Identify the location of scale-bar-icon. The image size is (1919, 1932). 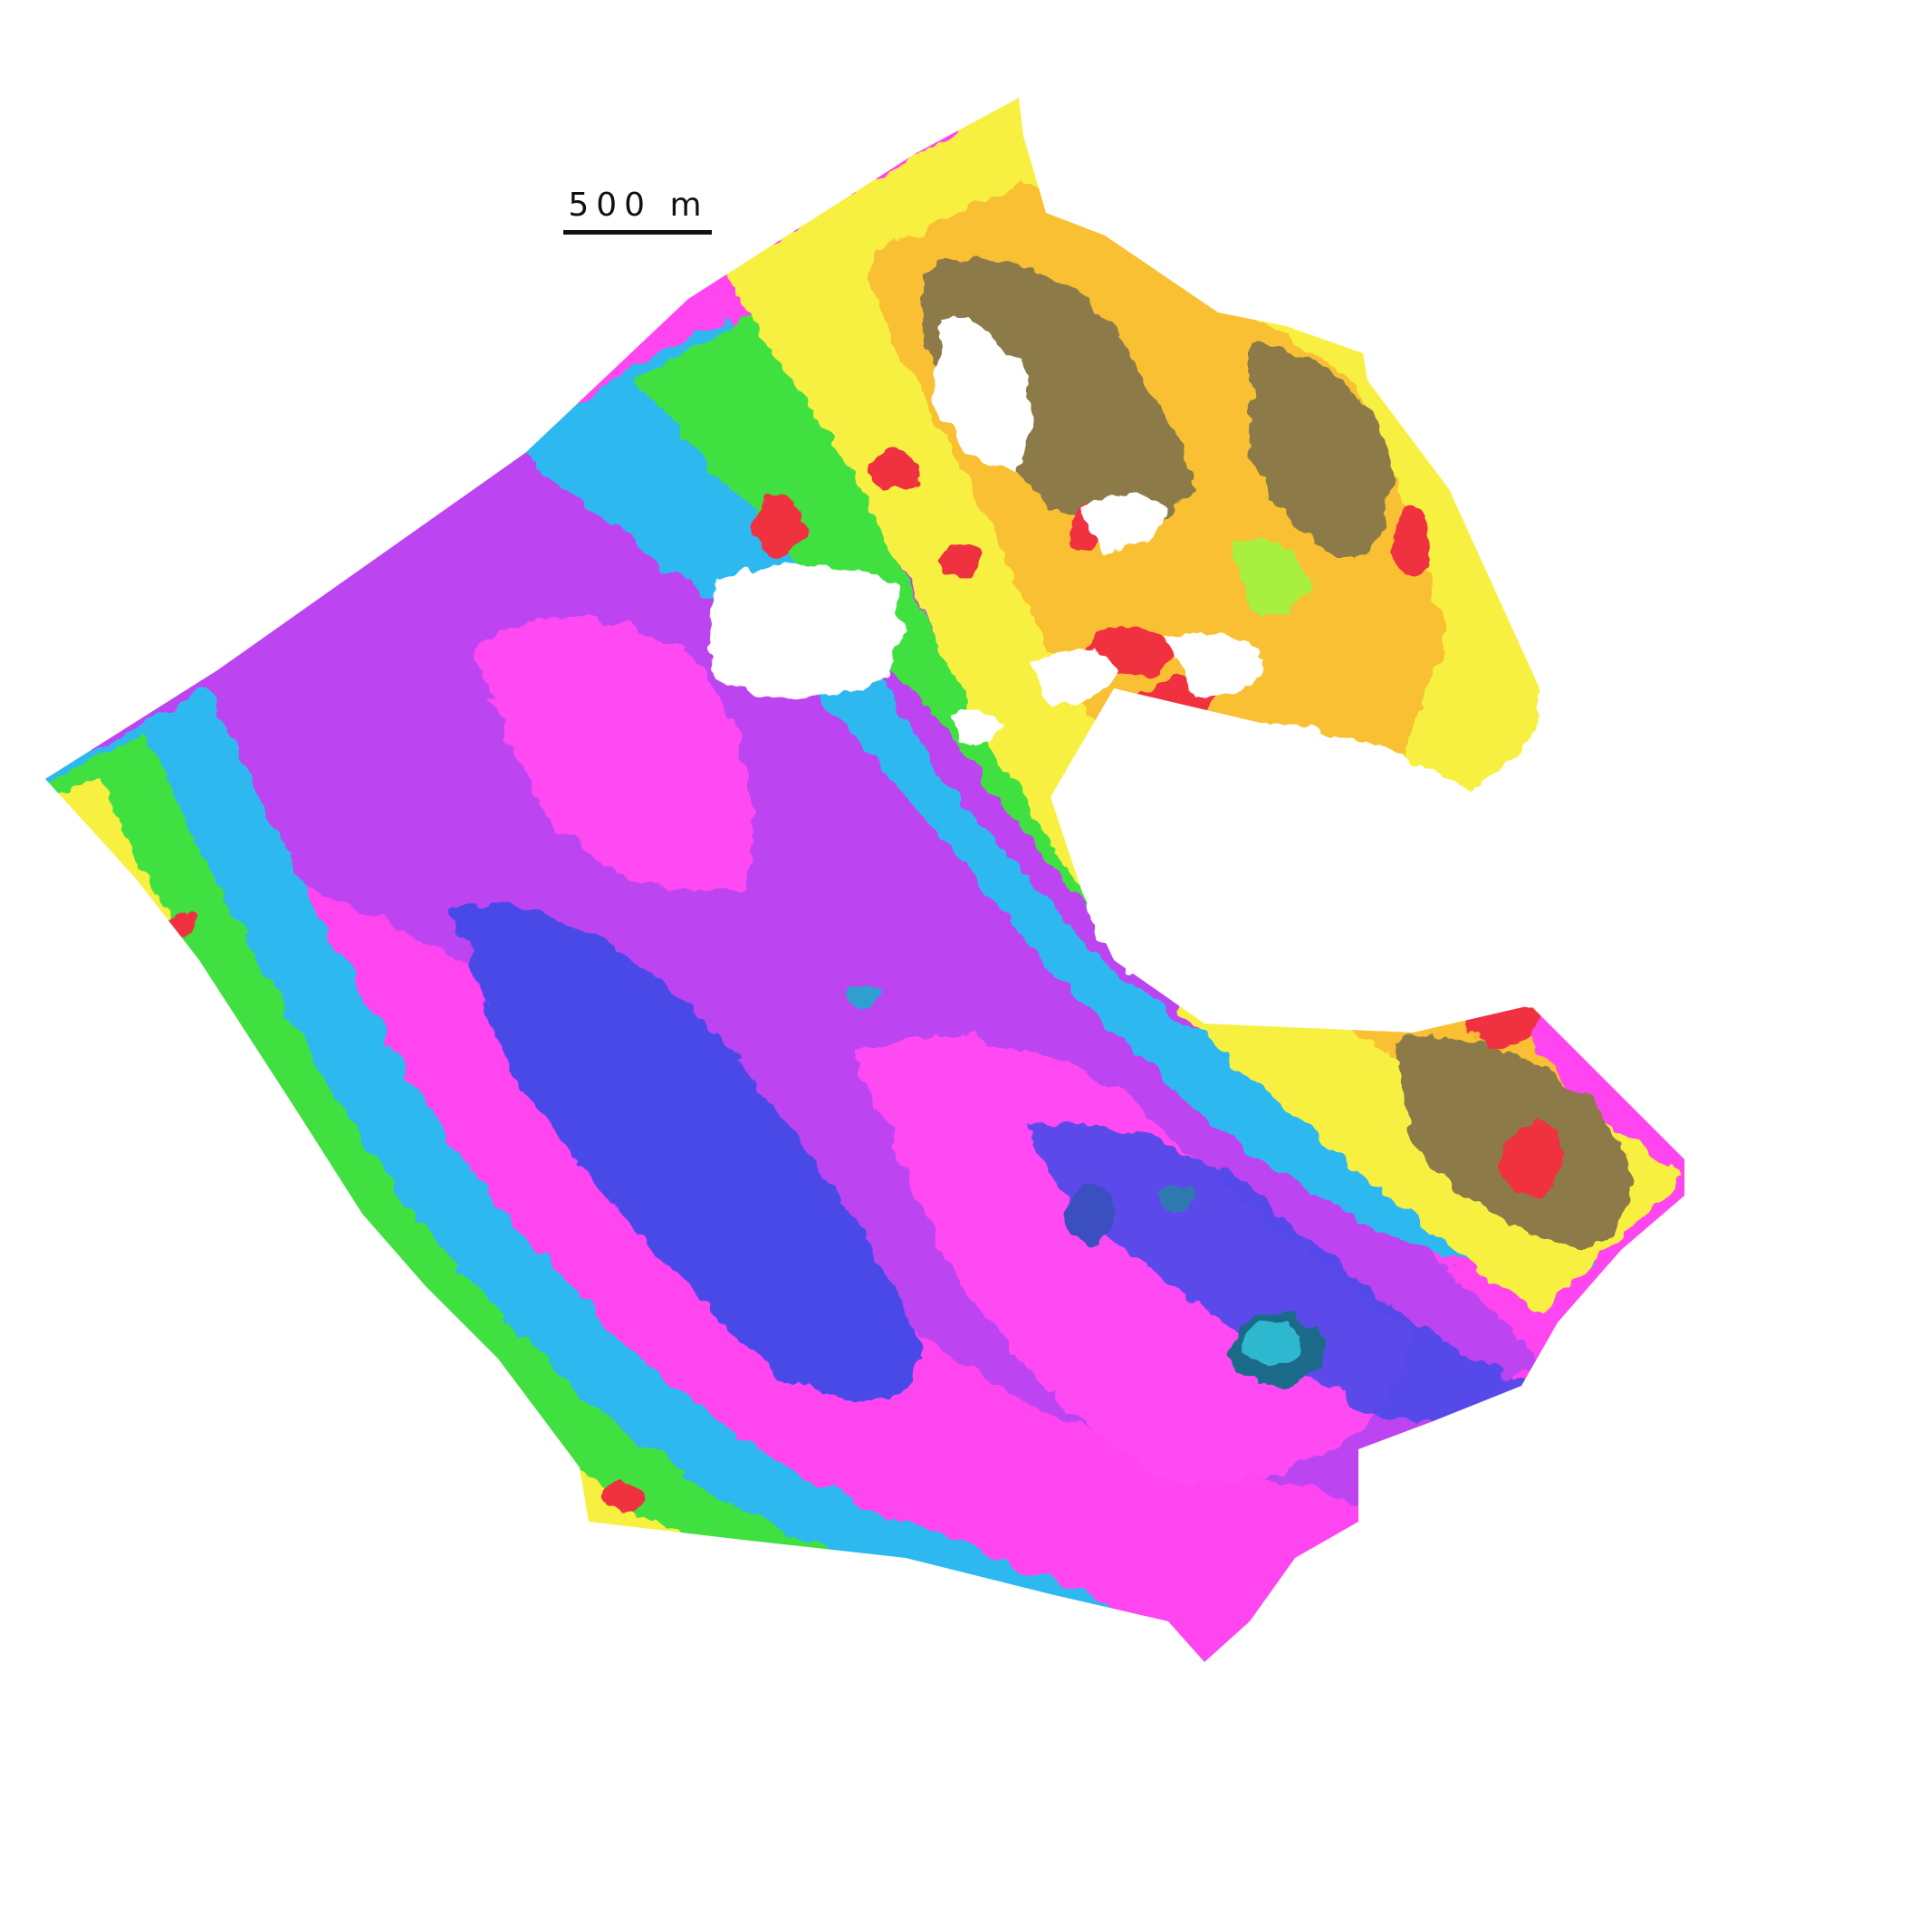
(637, 232).